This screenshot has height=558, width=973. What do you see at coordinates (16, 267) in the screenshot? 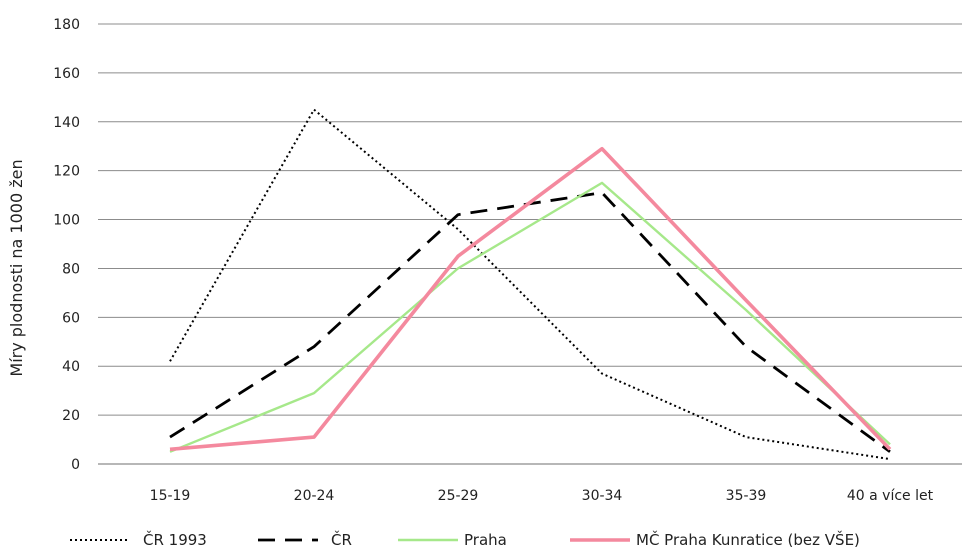
I see `y-axis-label: Míry plodnosti na 1000 žen` at bounding box center [16, 267].